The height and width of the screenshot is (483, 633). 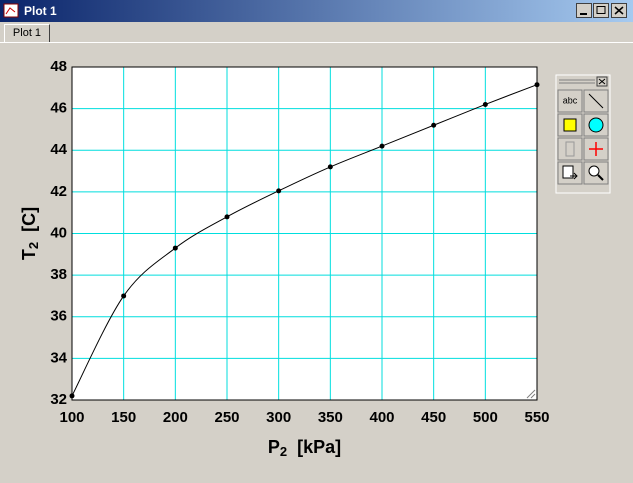 I want to click on x-tick-label: 400, so click(x=381, y=417).